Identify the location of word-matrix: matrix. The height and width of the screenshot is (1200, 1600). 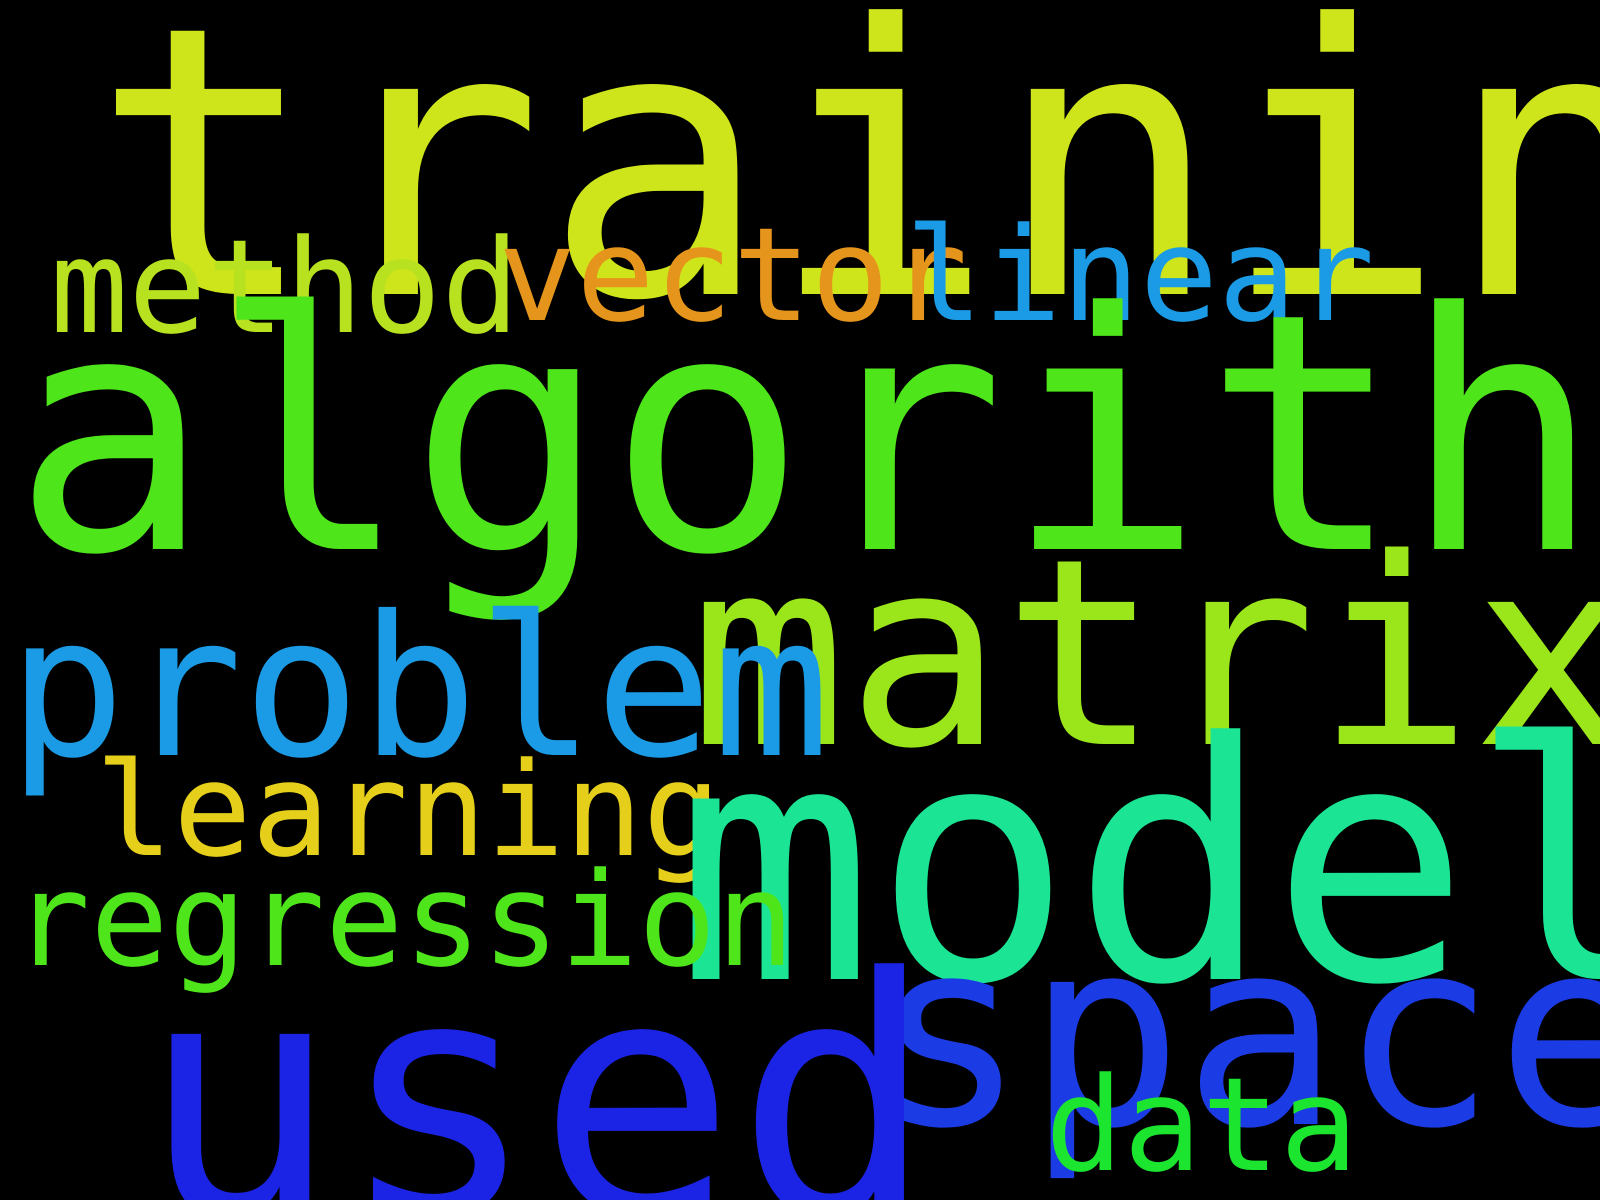
(1145, 655).